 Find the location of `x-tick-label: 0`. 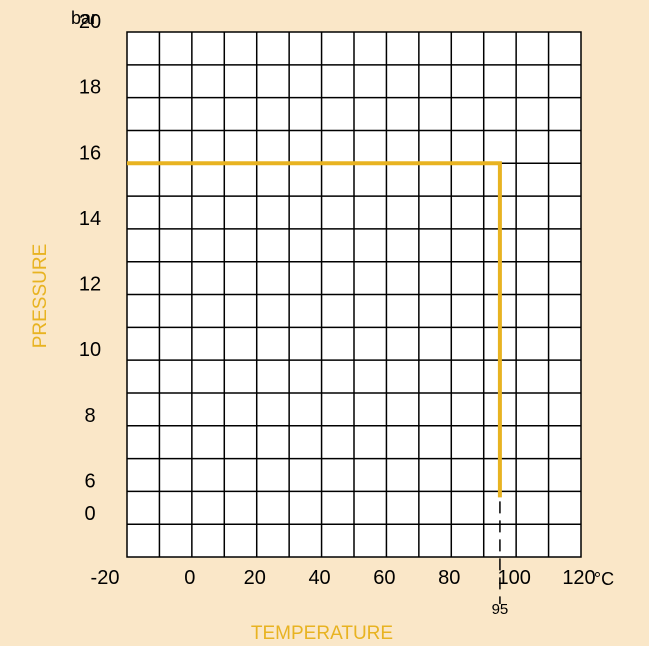

x-tick-label: 0 is located at coordinates (189, 578).